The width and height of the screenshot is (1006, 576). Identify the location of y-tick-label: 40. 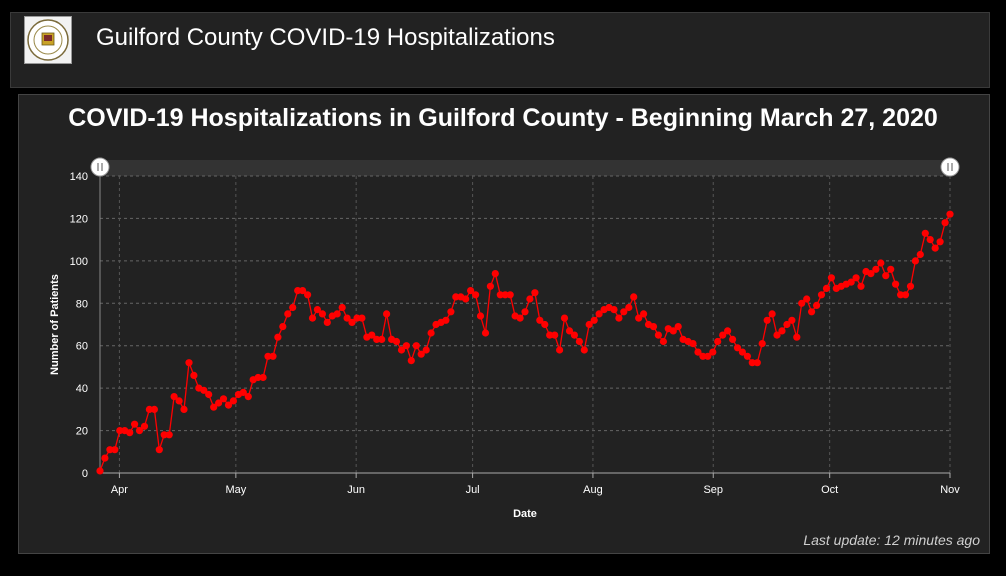
(82, 389).